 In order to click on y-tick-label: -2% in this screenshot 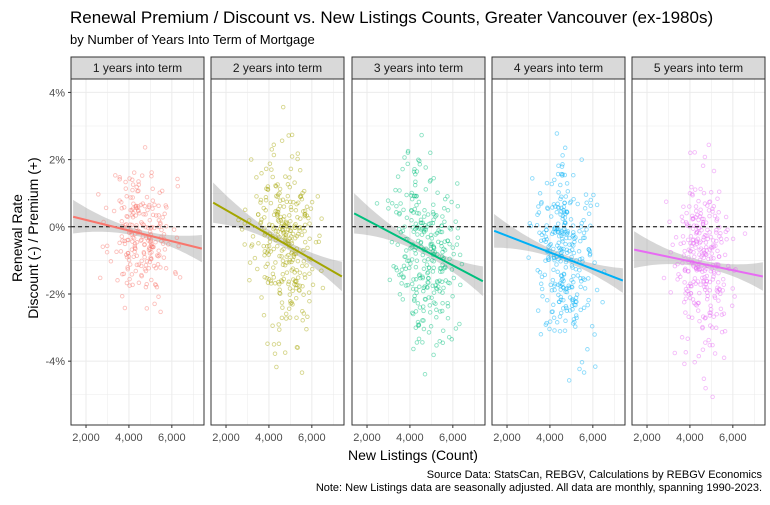, I will do `click(55, 295)`.